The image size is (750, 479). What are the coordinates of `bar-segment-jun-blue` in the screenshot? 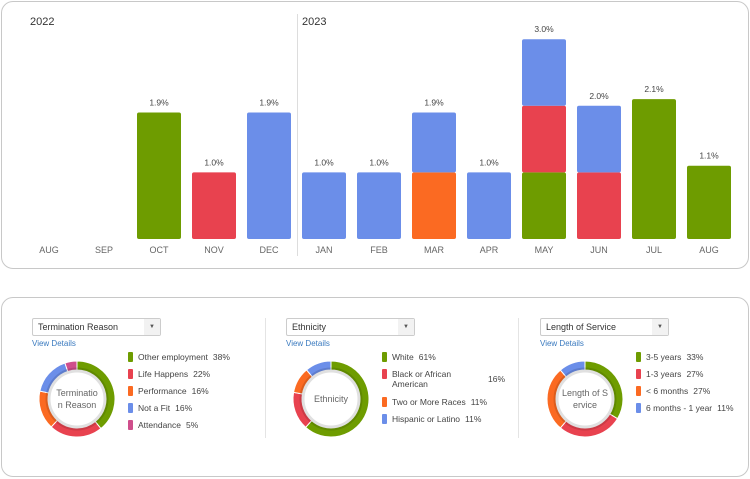 It's located at (599, 139).